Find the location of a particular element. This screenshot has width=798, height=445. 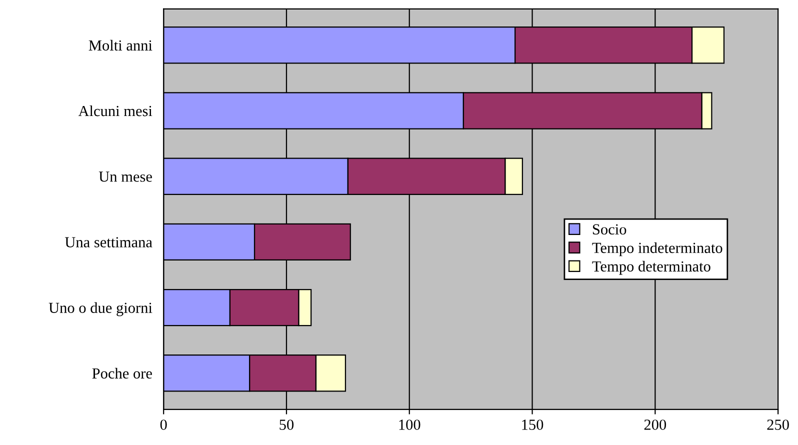

y-tick-label: Una settimana is located at coordinates (108, 242).